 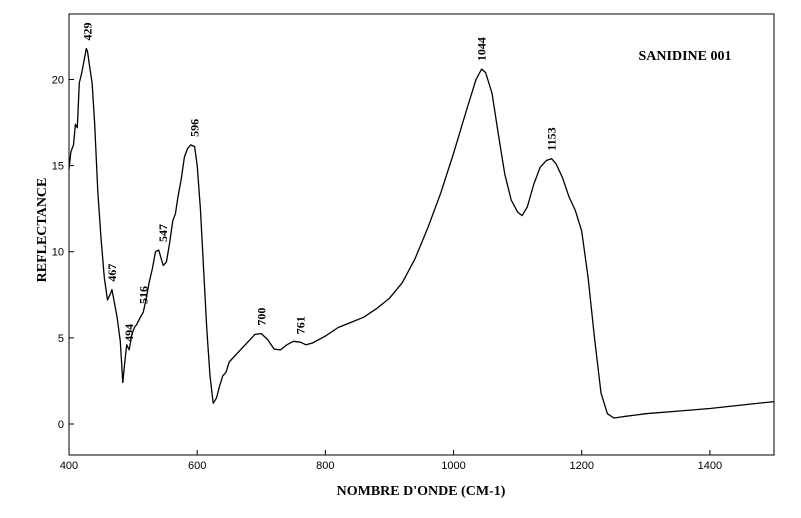 What do you see at coordinates (197, 466) in the screenshot?
I see `x-tick-label: 600` at bounding box center [197, 466].